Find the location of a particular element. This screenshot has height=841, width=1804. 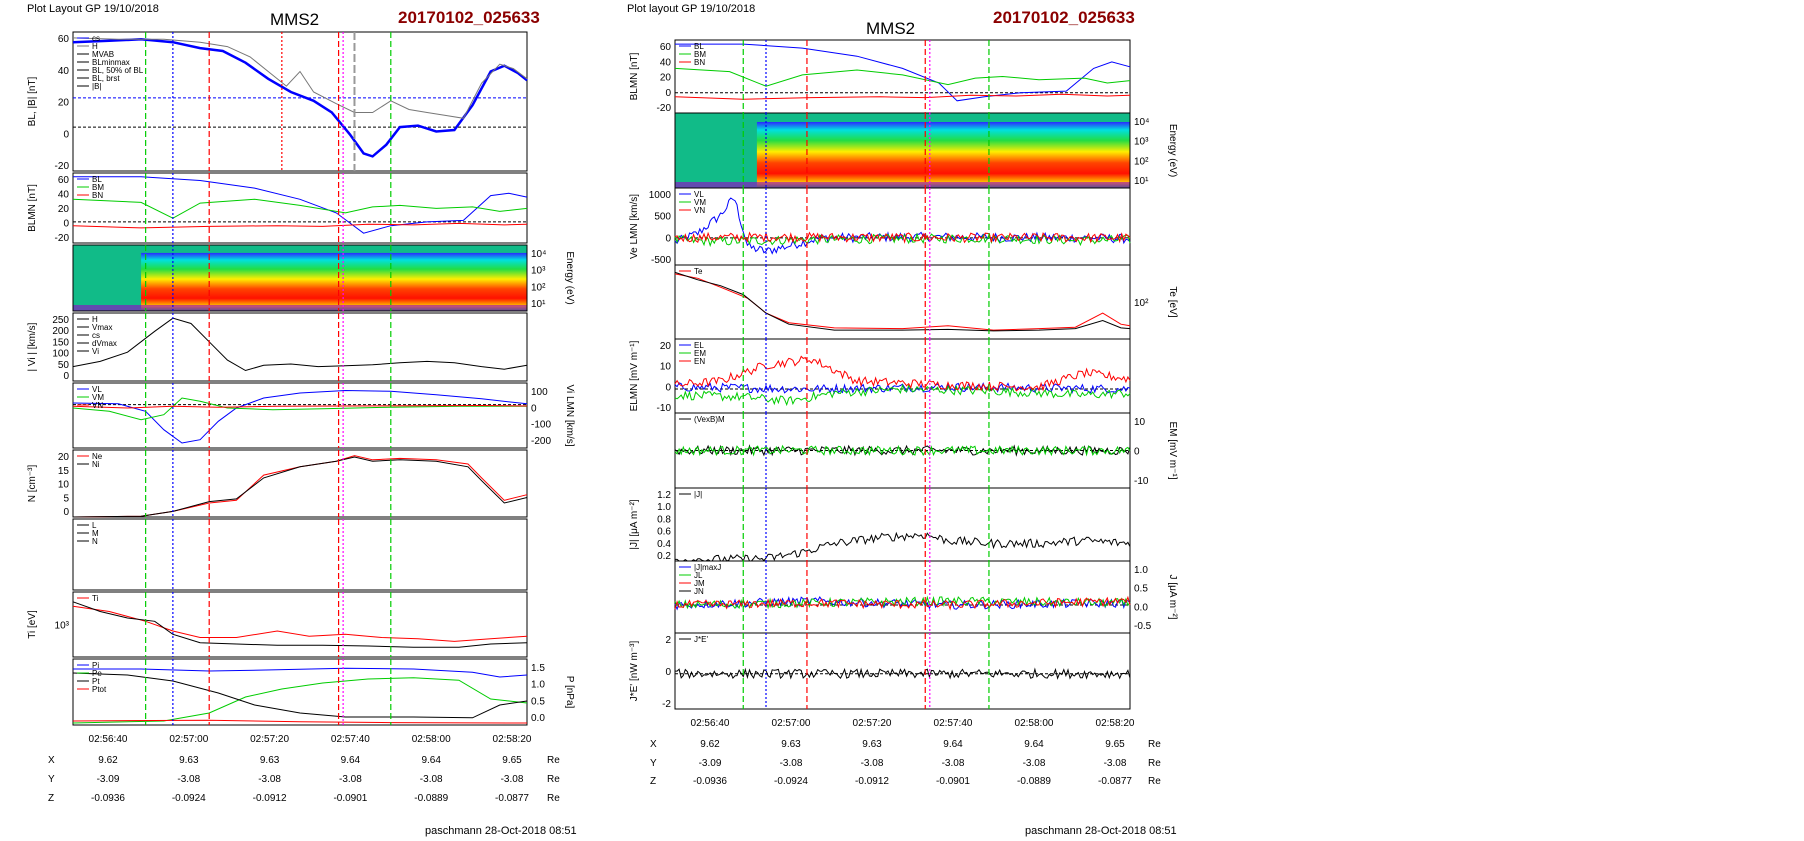

ephemeris-row-label: Y is located at coordinates (653, 763).